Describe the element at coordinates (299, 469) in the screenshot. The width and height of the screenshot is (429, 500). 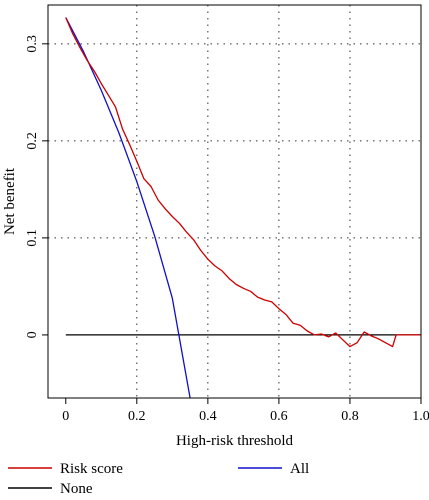
I see `legend-label-all: All` at that location.